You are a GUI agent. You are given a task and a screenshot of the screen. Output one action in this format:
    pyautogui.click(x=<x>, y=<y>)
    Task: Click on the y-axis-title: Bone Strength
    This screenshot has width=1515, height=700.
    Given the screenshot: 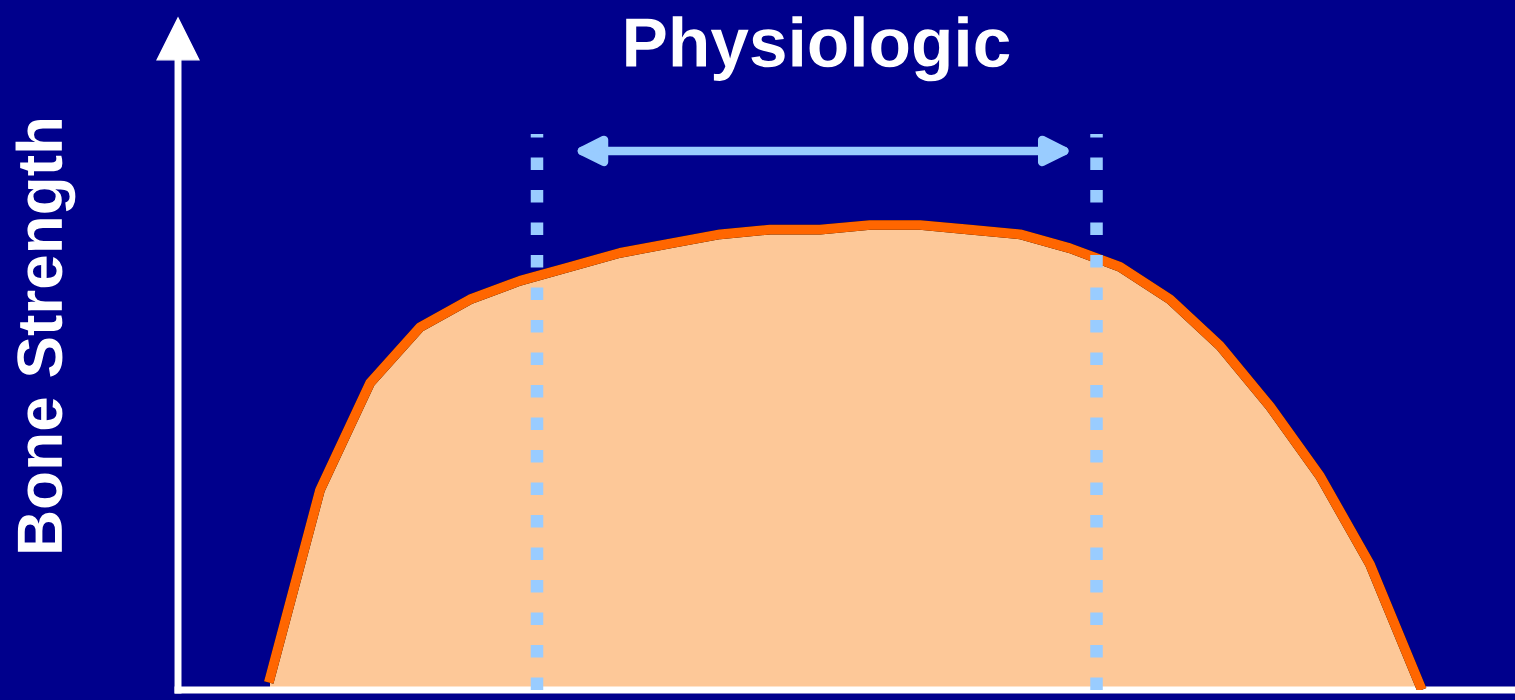 What is the action you would take?
    pyautogui.click(x=45, y=335)
    